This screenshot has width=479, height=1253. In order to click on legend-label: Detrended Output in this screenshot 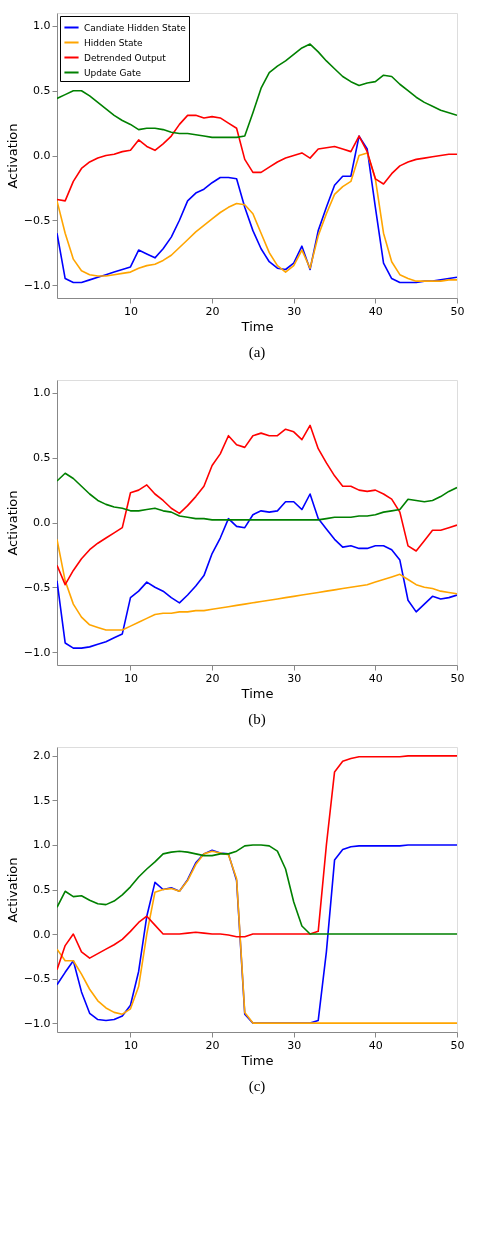, I will do `click(125, 57)`.